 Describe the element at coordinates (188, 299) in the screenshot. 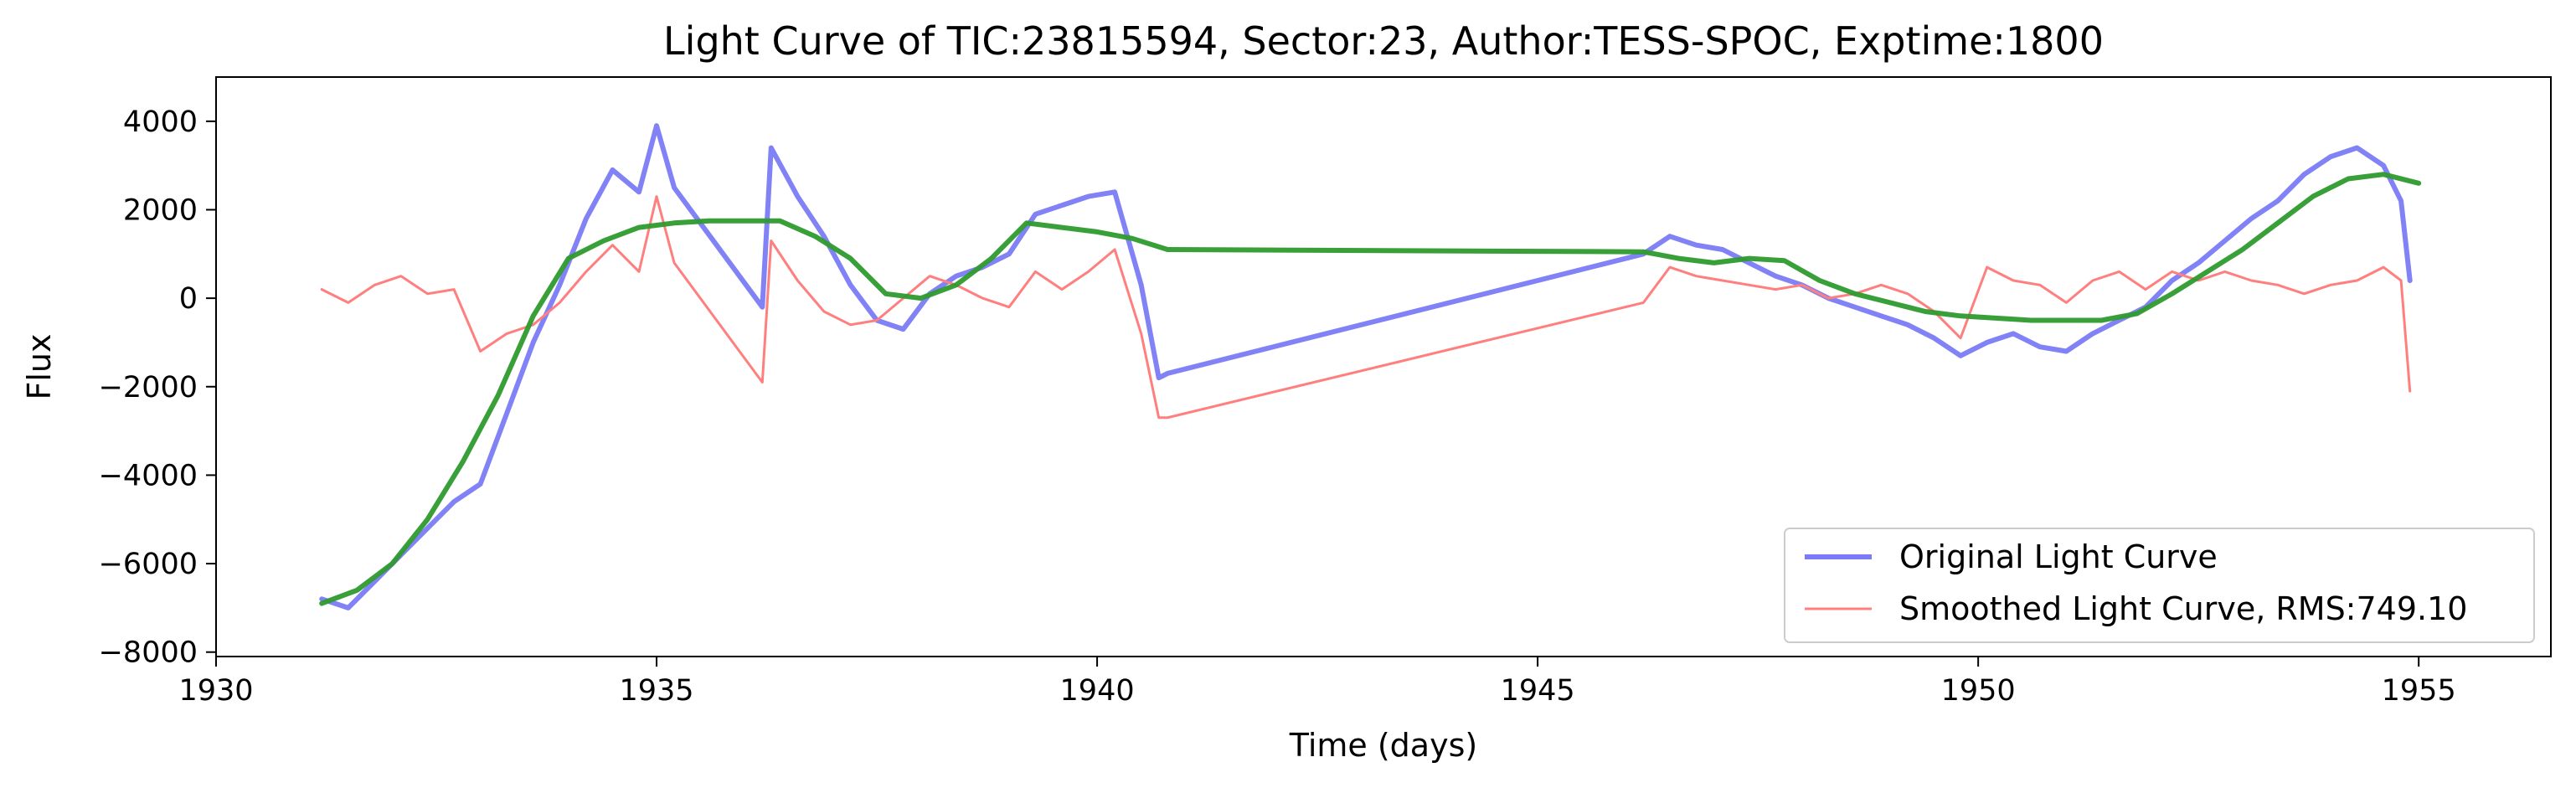

I see `y-tick-label-4: 0` at that location.